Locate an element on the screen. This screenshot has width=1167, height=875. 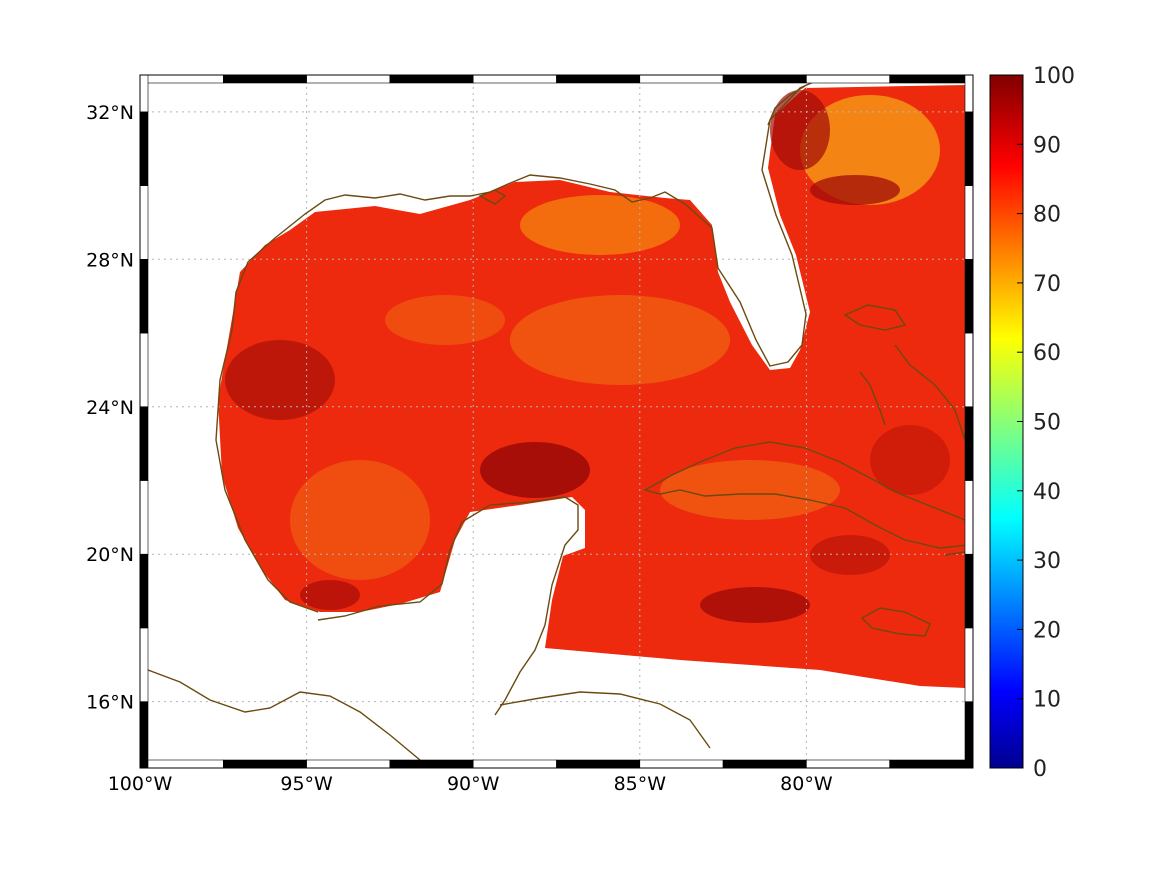
central-america-coastline is located at coordinates (284, 714).